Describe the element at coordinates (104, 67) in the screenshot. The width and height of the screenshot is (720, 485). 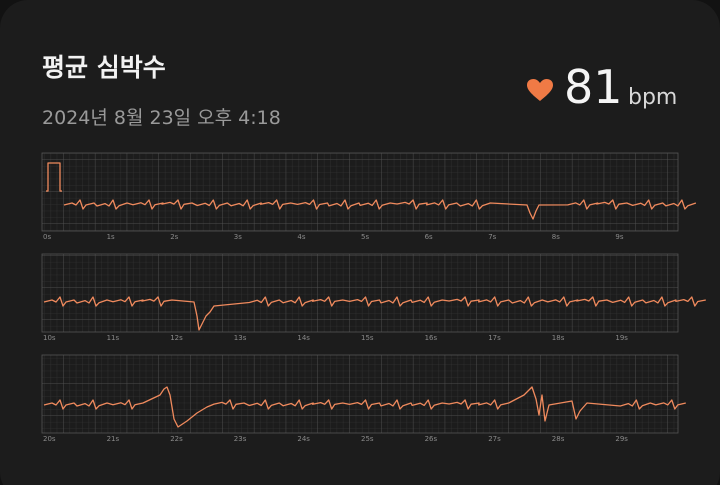
I see `title: 평균 심박수` at that location.